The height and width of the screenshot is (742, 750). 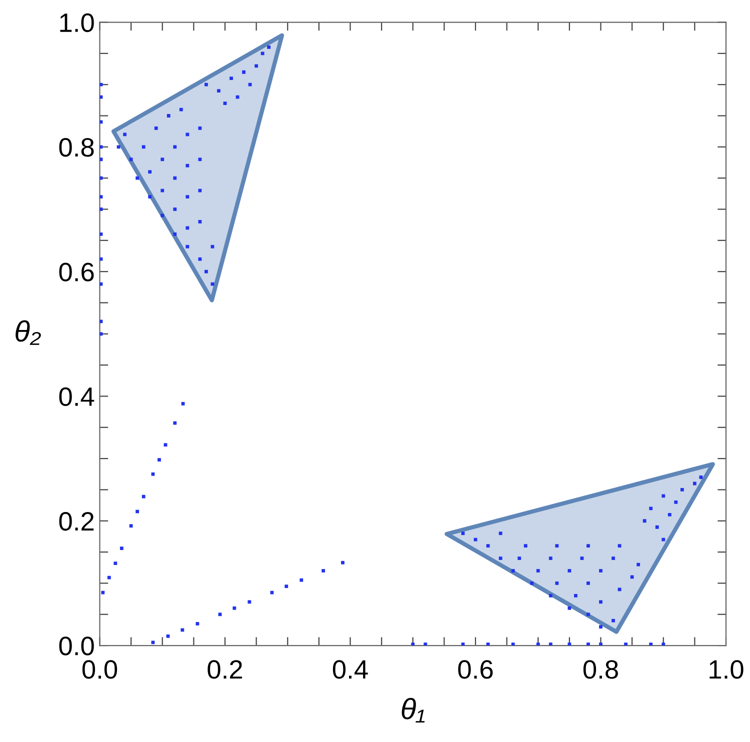 What do you see at coordinates (475, 669) in the screenshot?
I see `x-tick-label: 0.6` at bounding box center [475, 669].